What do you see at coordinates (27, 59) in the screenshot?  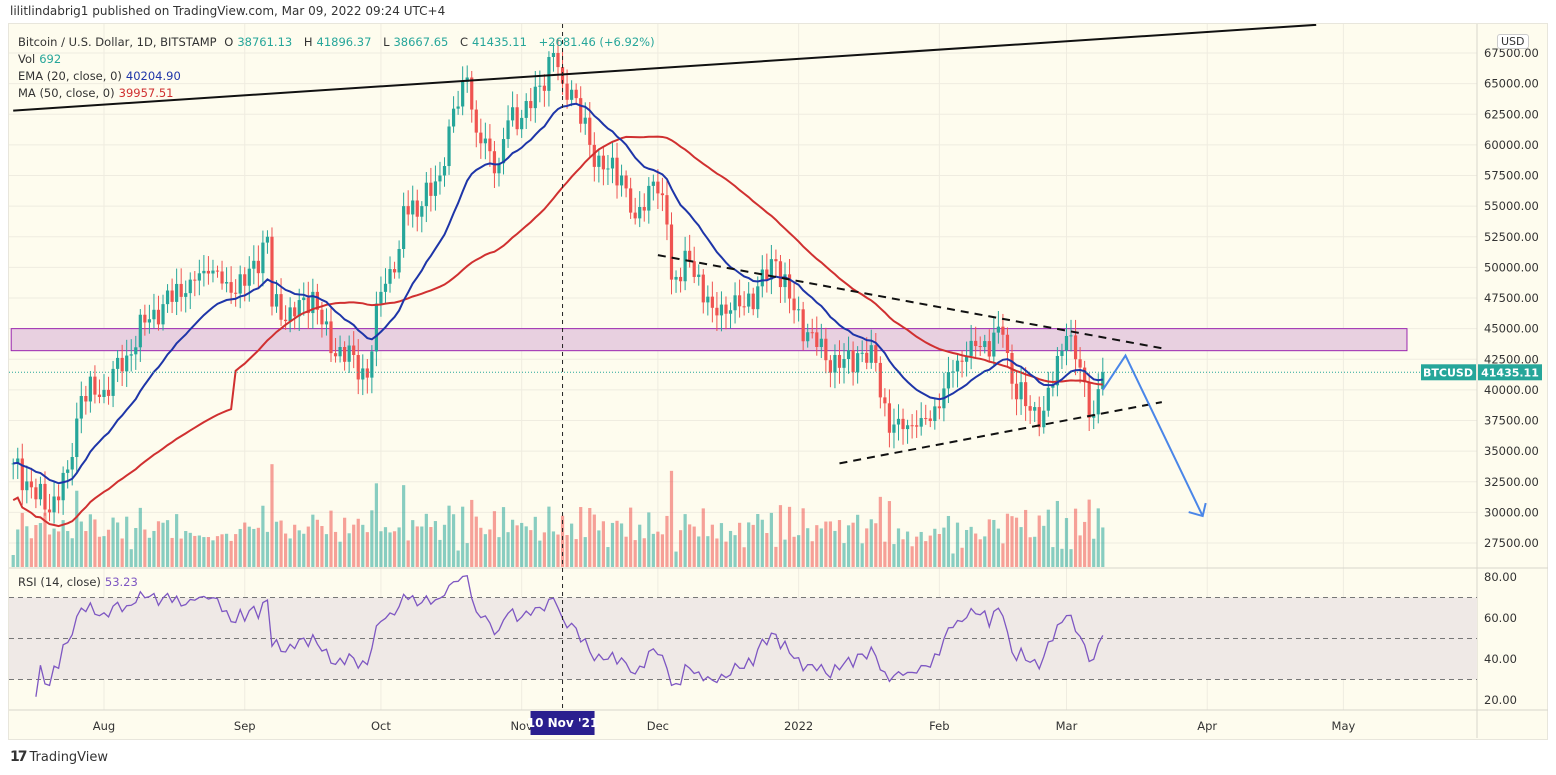 I see `vol-label: Vol` at bounding box center [27, 59].